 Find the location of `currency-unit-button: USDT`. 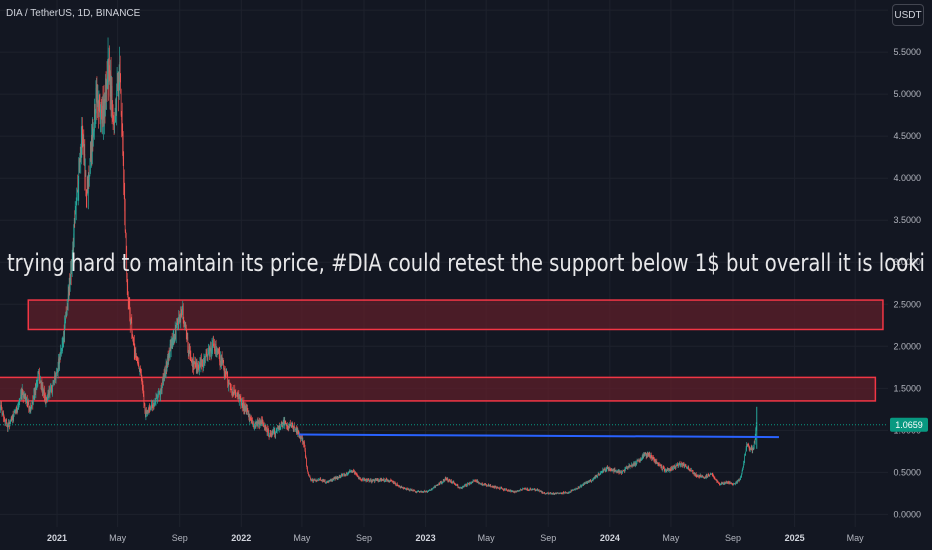

currency-unit-button: USDT is located at coordinates (908, 15).